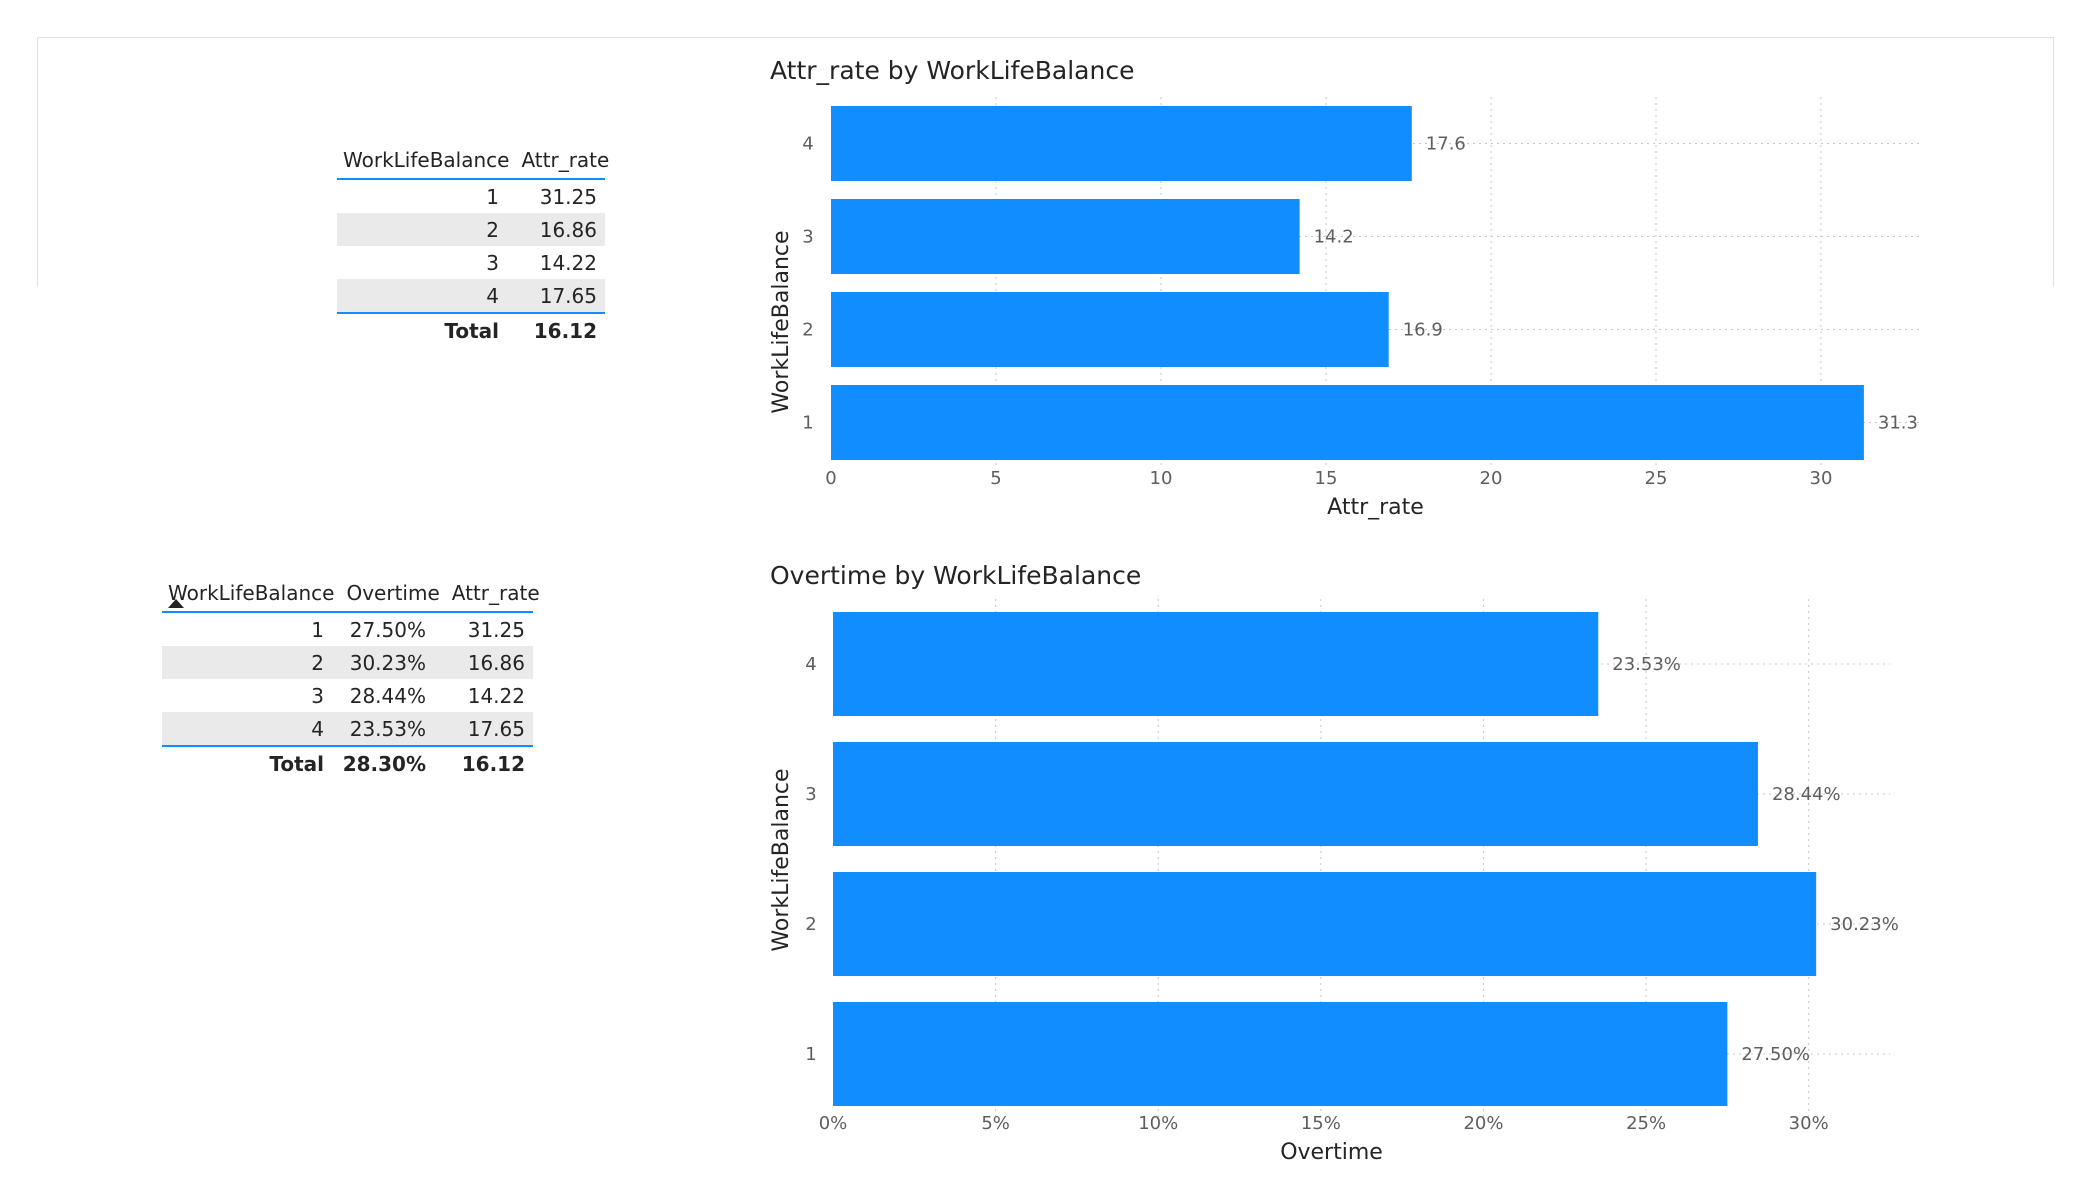 This screenshot has width=2075, height=1200. I want to click on data-label: 30.23%, so click(1864, 924).